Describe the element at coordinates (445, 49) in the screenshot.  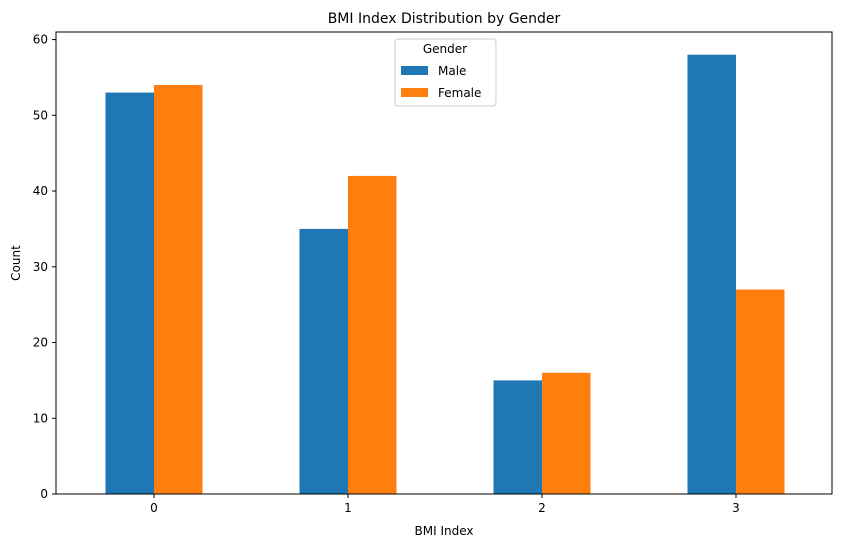
I see `legend-title: Gender` at that location.